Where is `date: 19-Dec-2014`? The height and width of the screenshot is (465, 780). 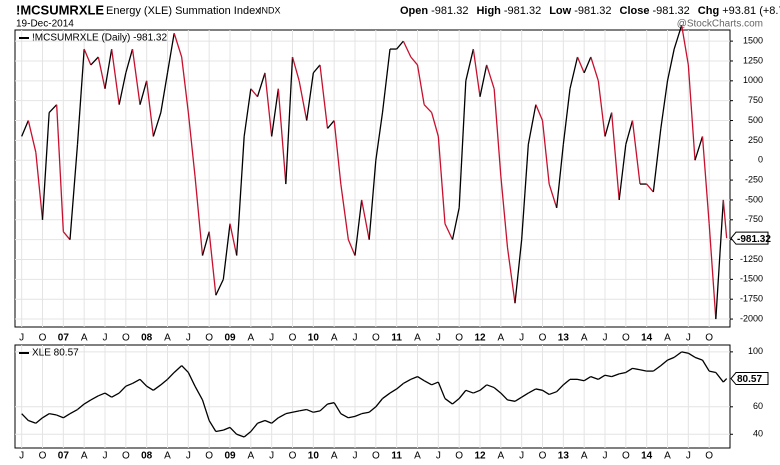 date: 19-Dec-2014 is located at coordinates (45, 24).